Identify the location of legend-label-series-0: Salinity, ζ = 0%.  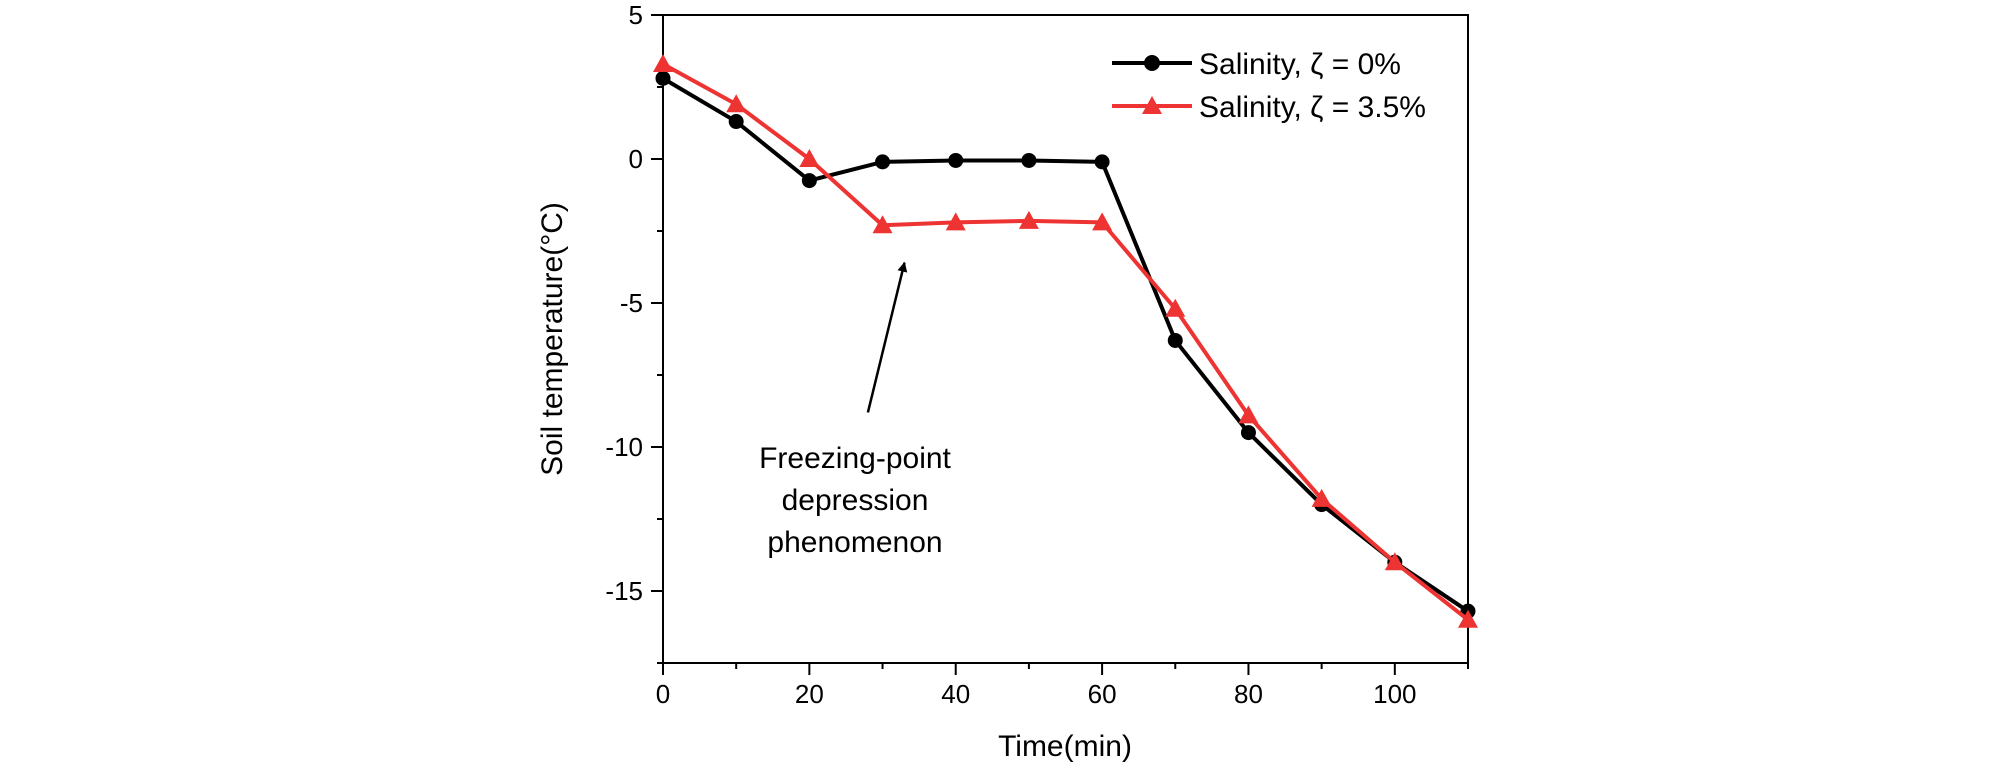
(1300, 64).